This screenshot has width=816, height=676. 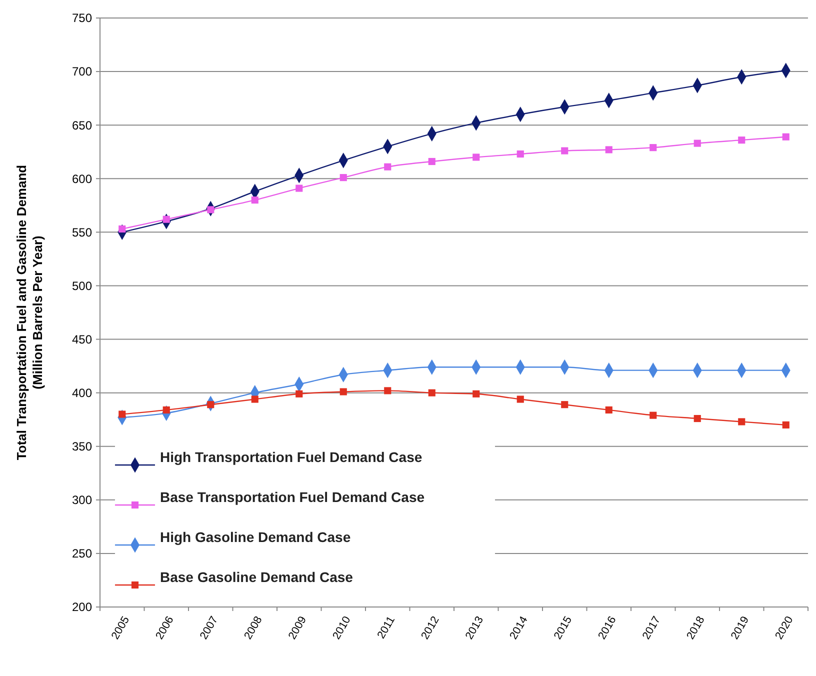 I want to click on y-tick-label: 500, so click(x=82, y=285).